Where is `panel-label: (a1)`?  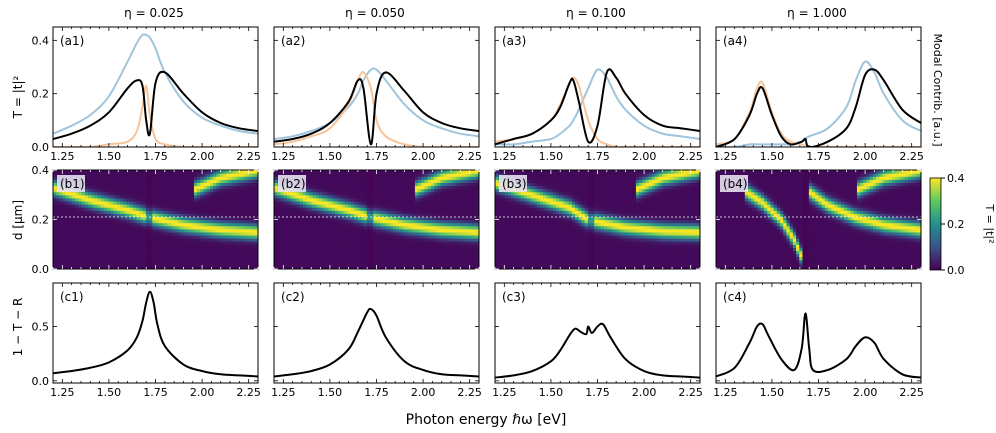 panel-label: (a1) is located at coordinates (72, 41).